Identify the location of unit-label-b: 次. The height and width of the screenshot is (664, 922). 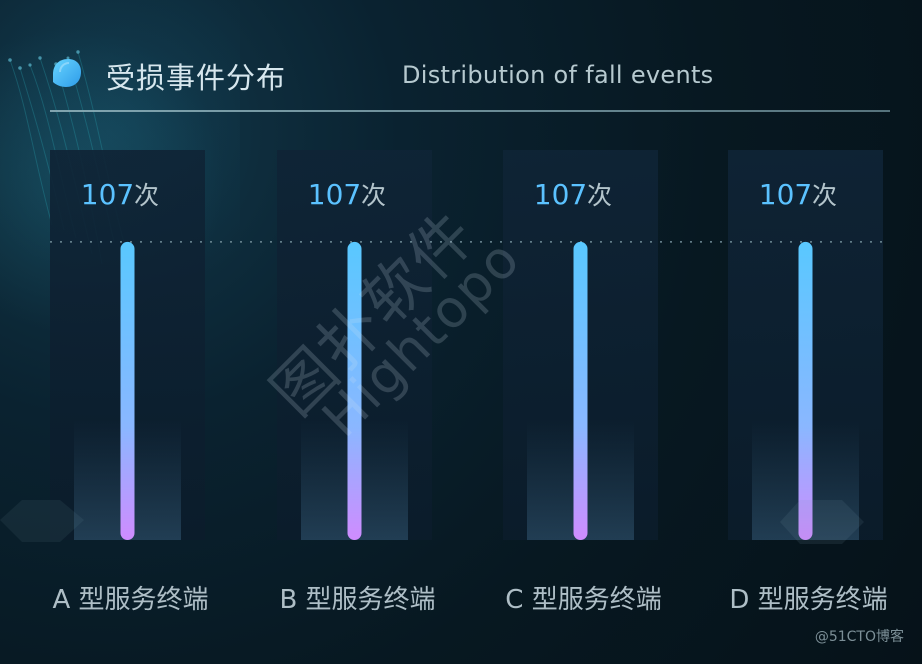
(373, 195).